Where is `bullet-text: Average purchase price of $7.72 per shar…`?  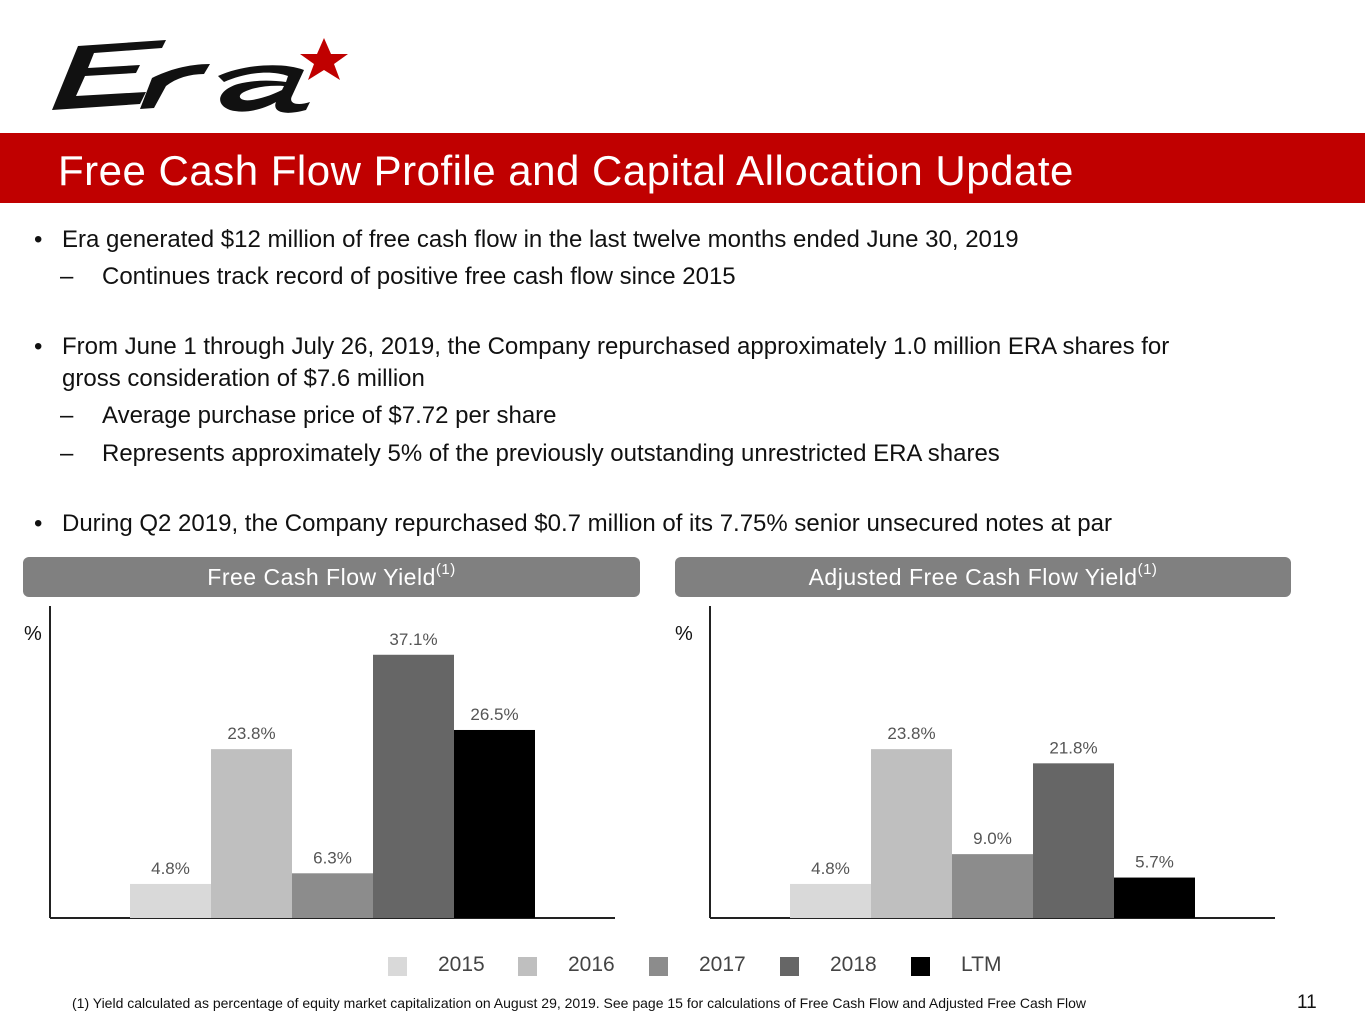
bullet-text: Average purchase price of $7.72 per shar… is located at coordinates (329, 415).